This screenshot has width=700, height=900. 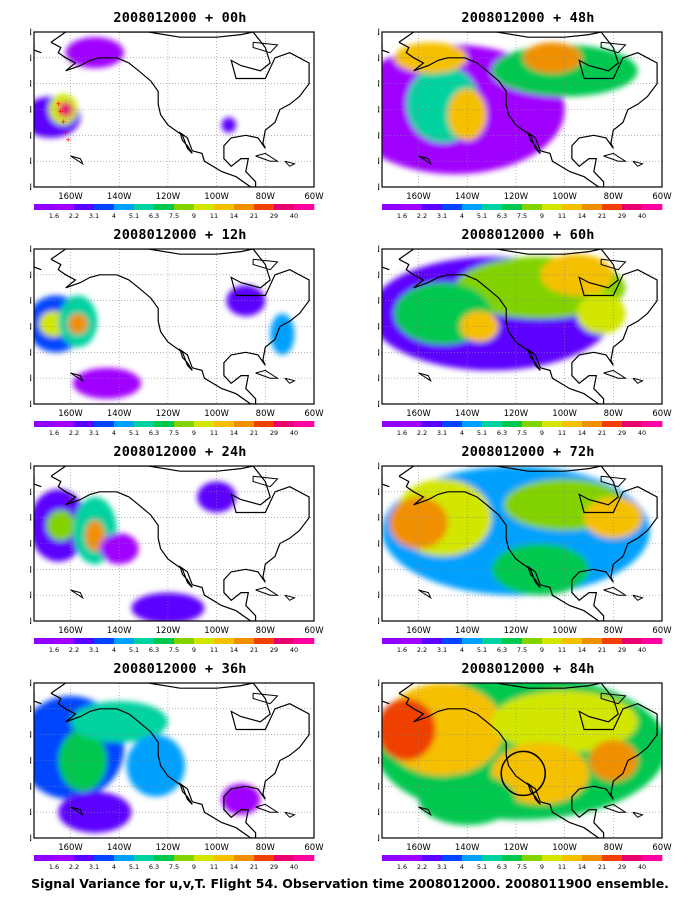 I want to click on panel-title: 2008012000 + 84h, so click(x=528, y=669).